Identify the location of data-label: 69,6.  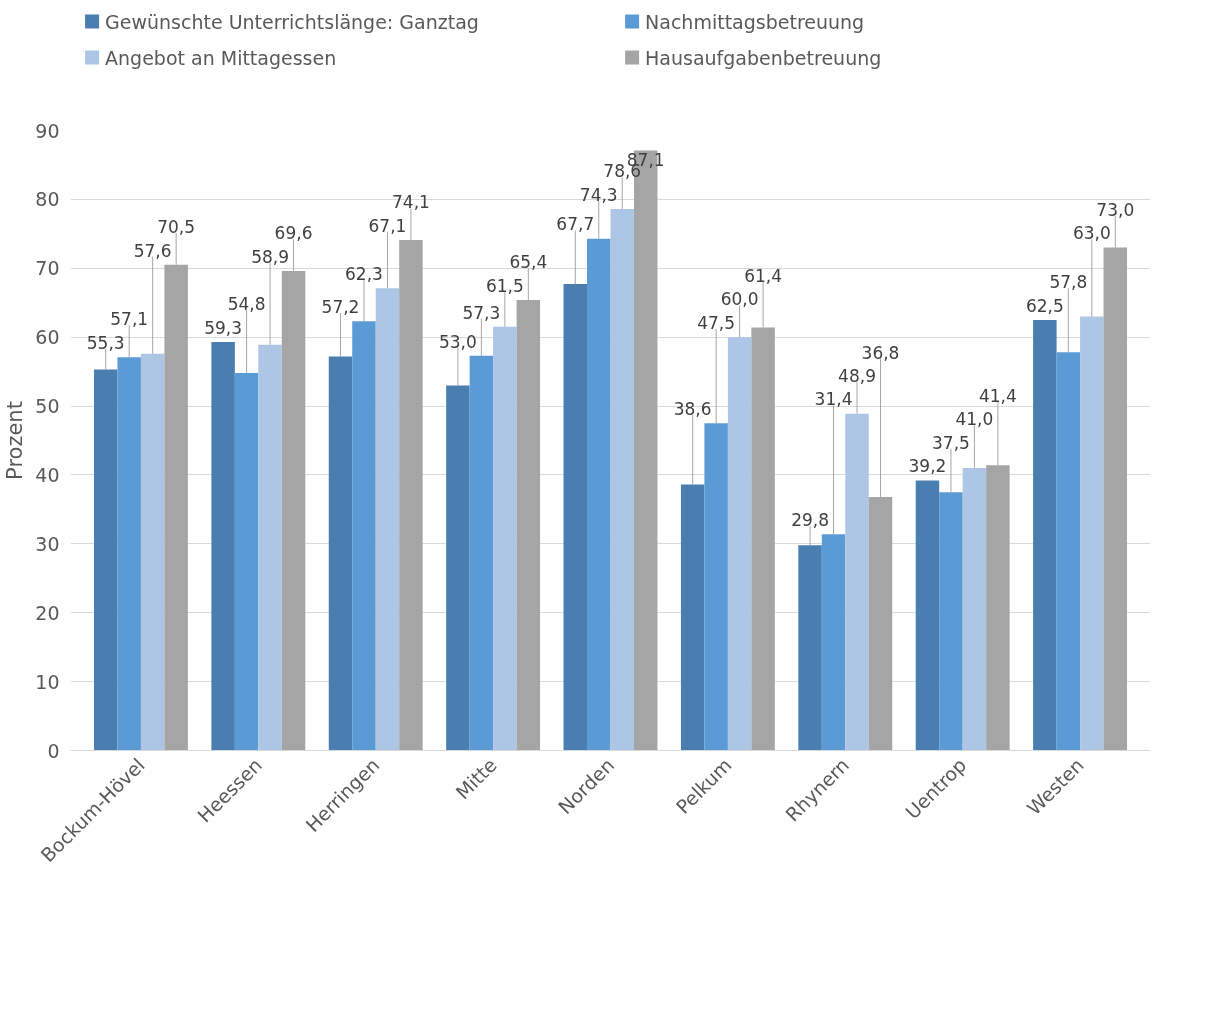
(293, 233).